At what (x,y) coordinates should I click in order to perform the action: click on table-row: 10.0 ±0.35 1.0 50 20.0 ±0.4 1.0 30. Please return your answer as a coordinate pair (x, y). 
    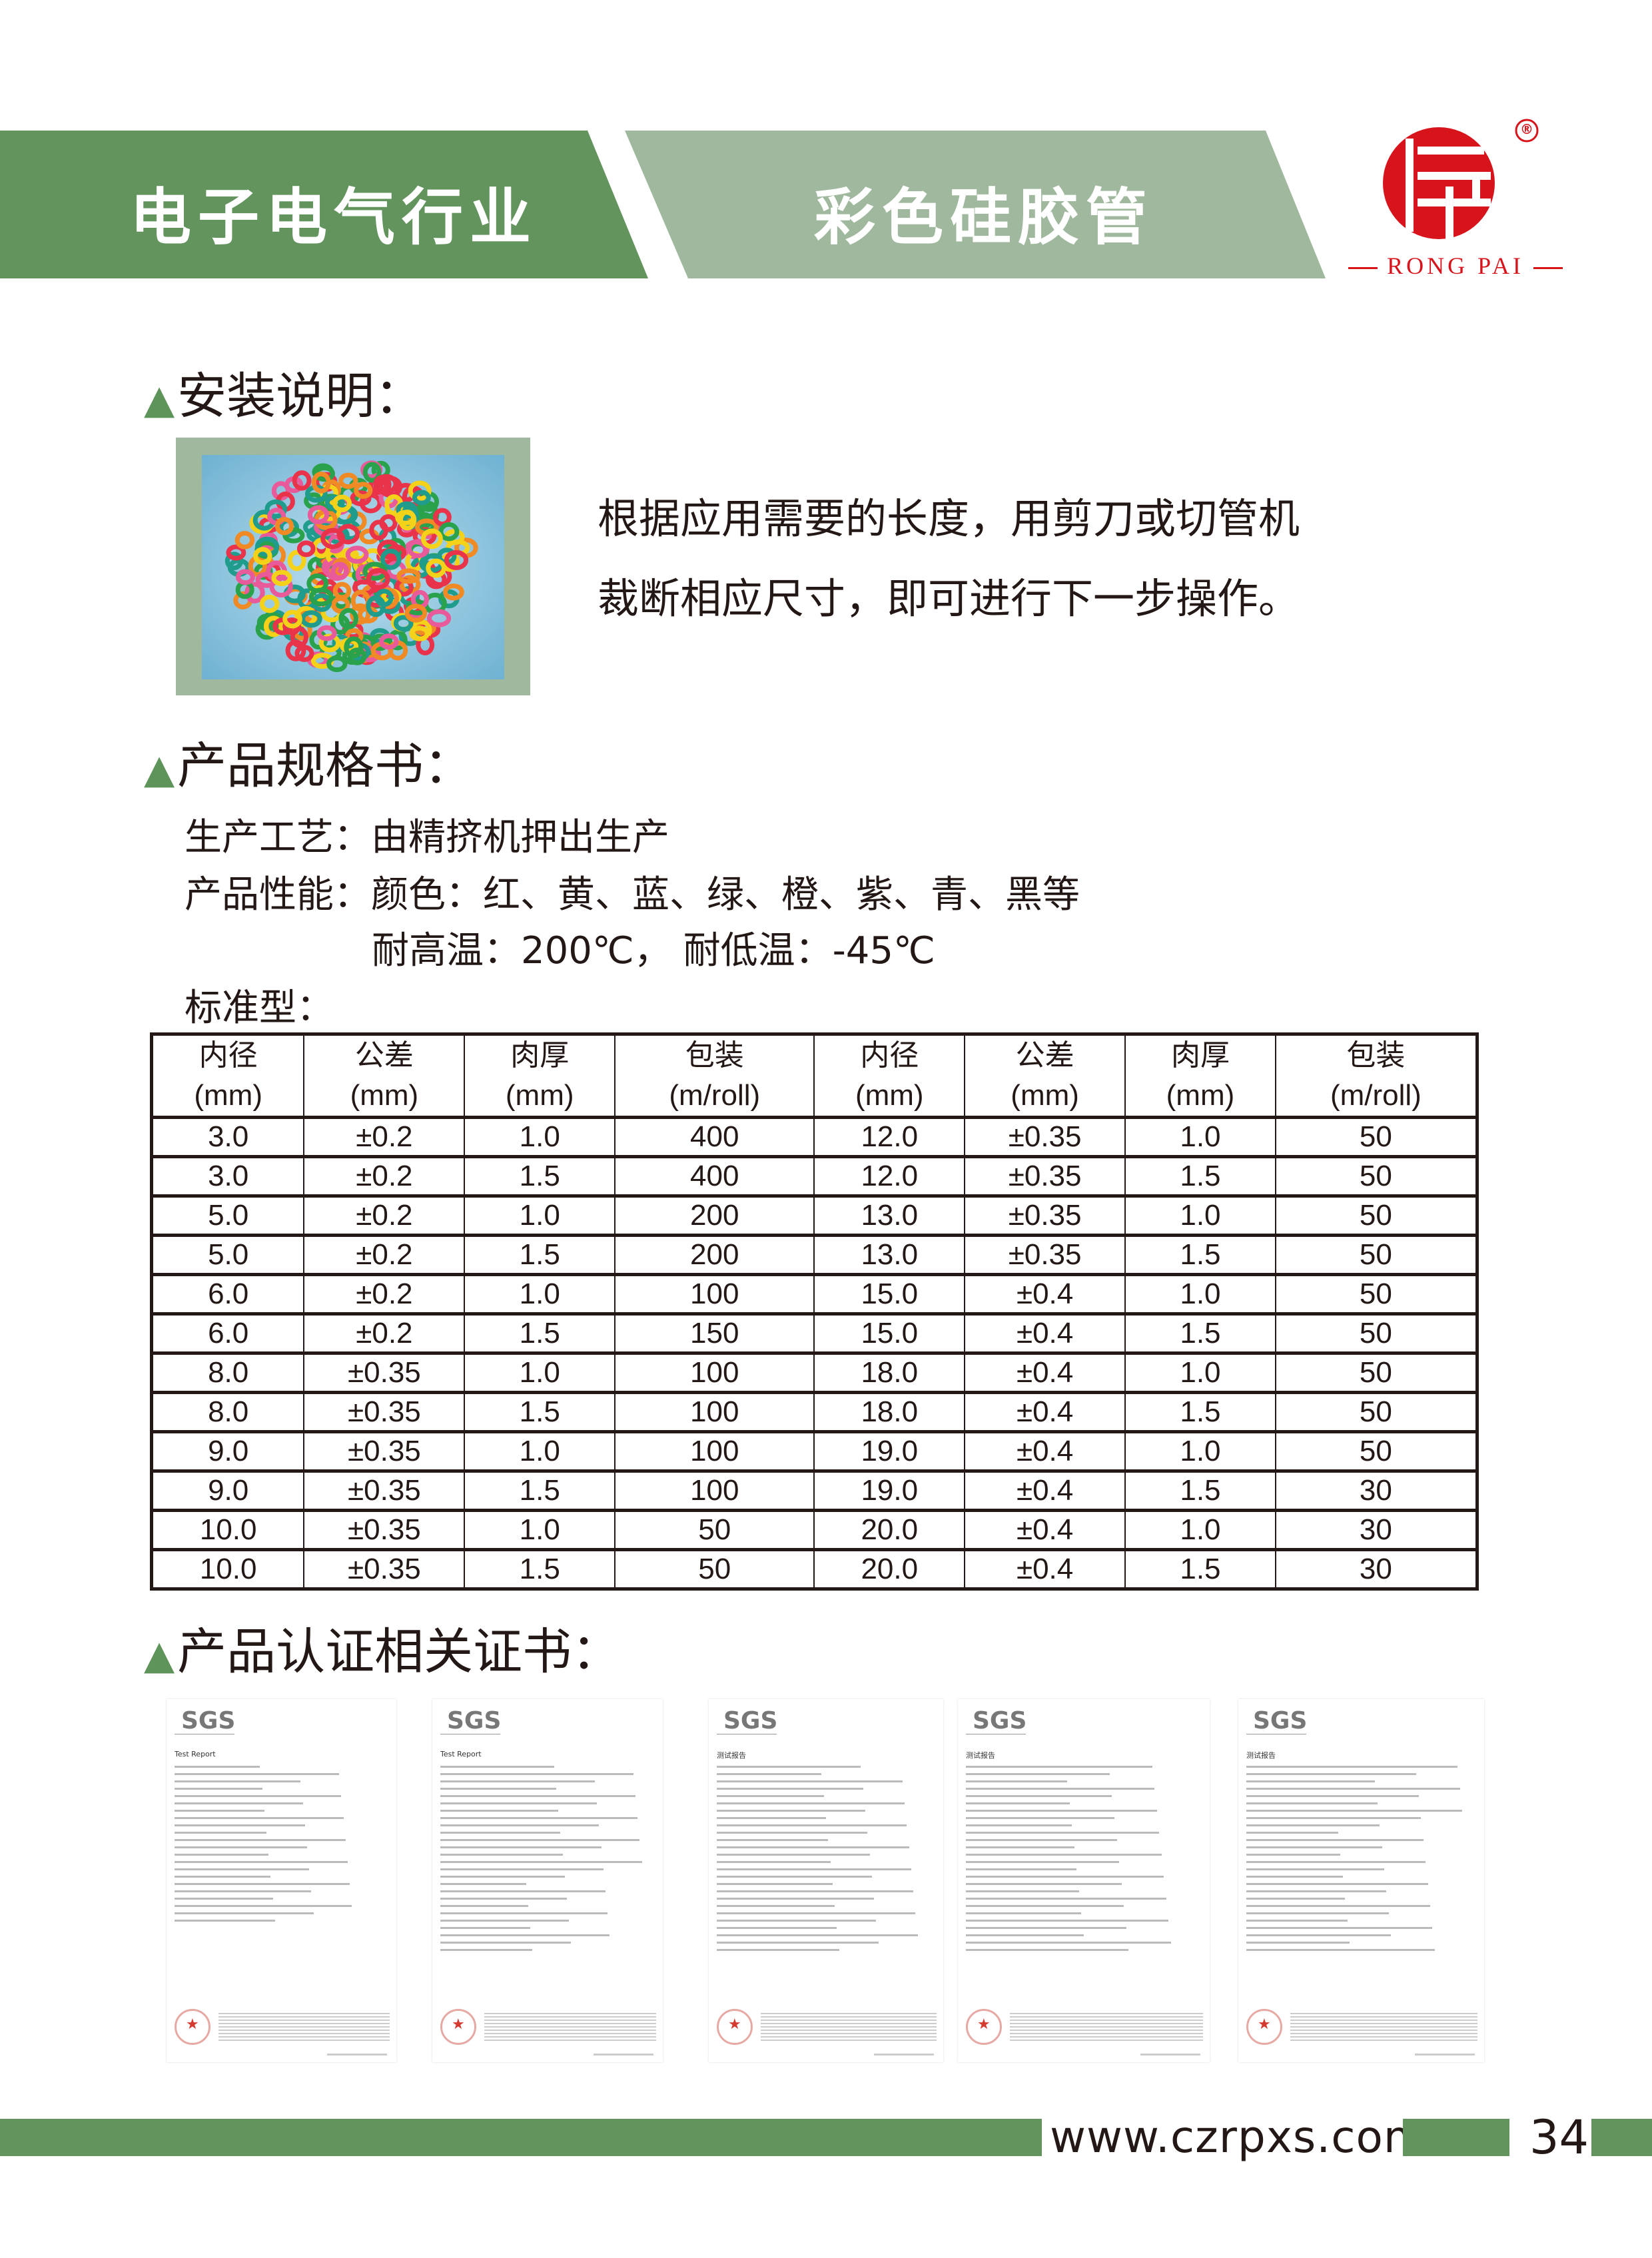
    Looking at the image, I should click on (814, 1530).